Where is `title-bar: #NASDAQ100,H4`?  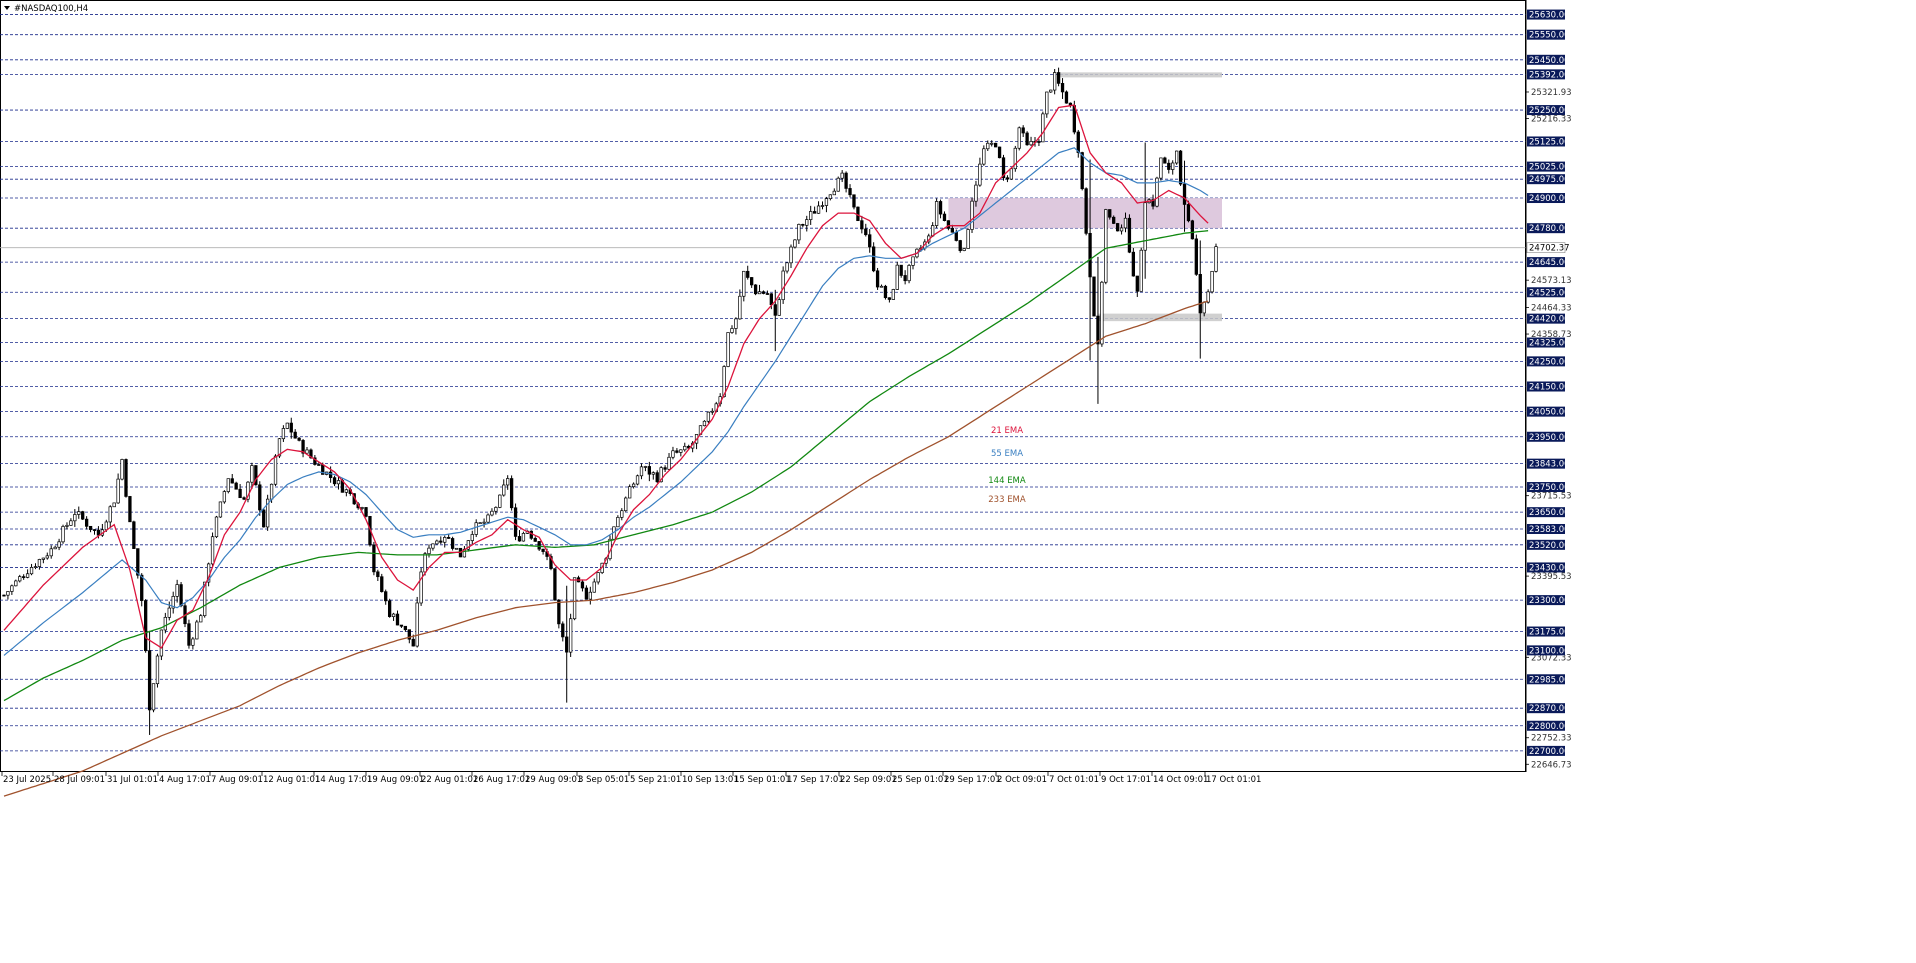 title-bar: #NASDAQ100,H4 is located at coordinates (46, 9).